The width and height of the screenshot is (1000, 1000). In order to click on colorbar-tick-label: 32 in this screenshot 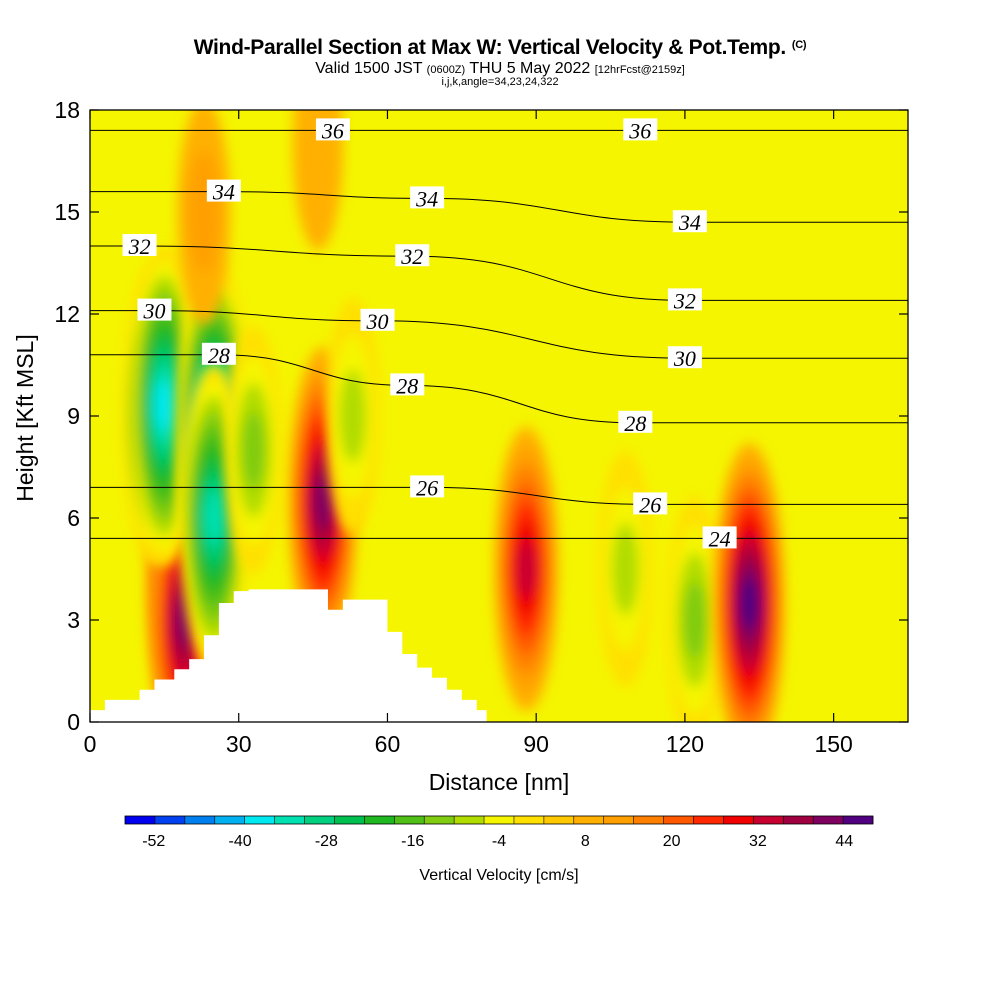, I will do `click(758, 841)`.